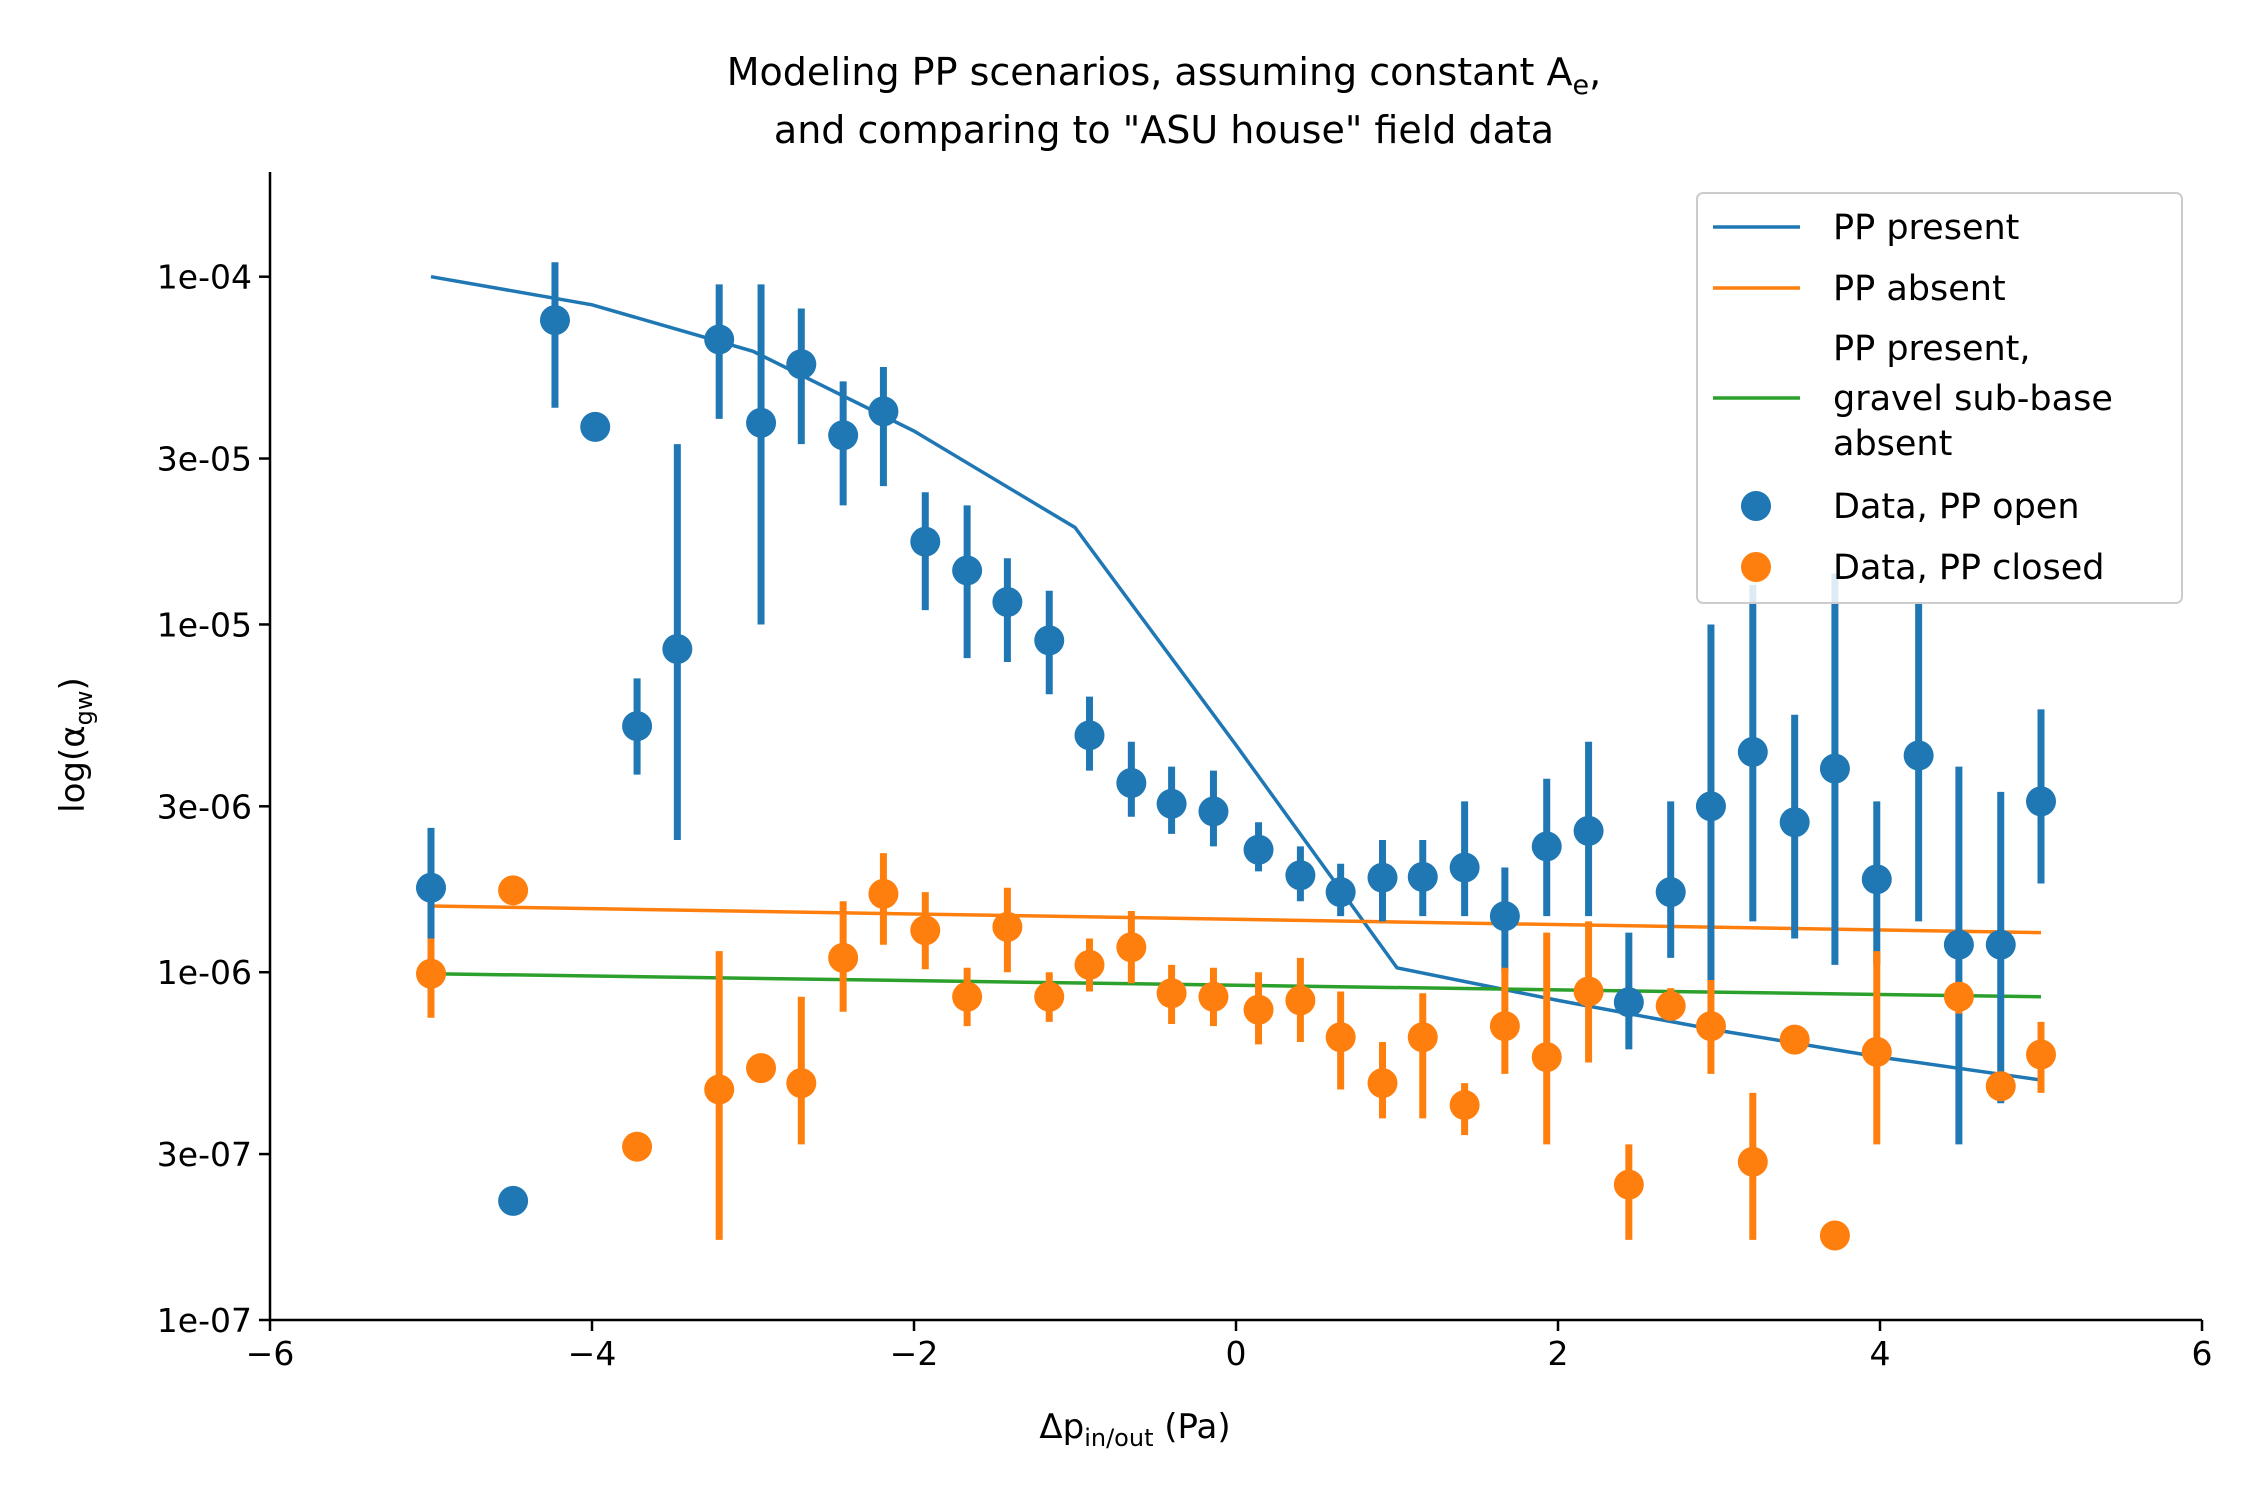 The height and width of the screenshot is (1500, 2250). What do you see at coordinates (1134, 1429) in the screenshot?
I see `x-axis-label: Δpin/out (Pa)` at bounding box center [1134, 1429].